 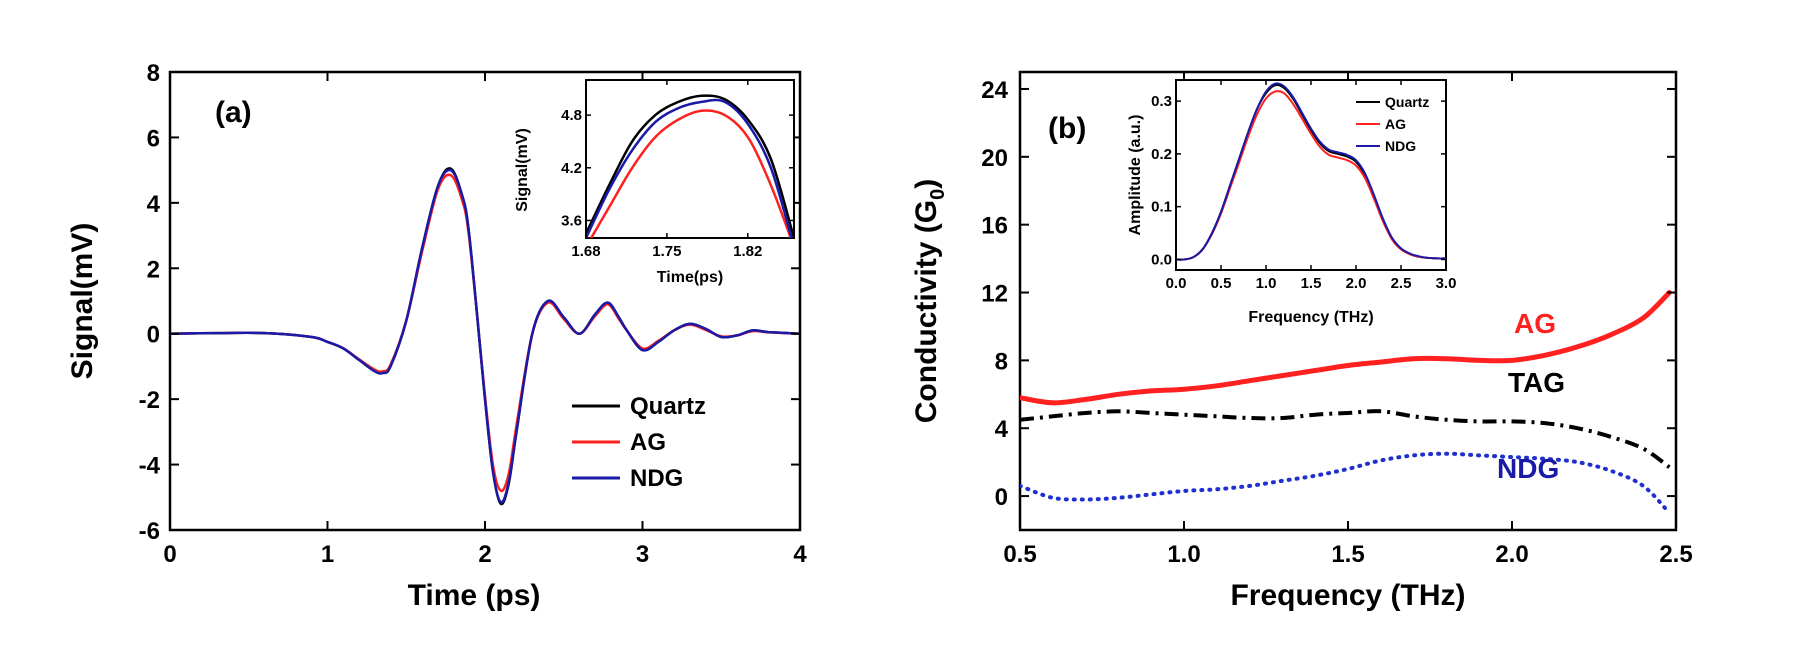 What do you see at coordinates (150, 466) in the screenshot?
I see `panel-a-y-tick-label: -4` at bounding box center [150, 466].